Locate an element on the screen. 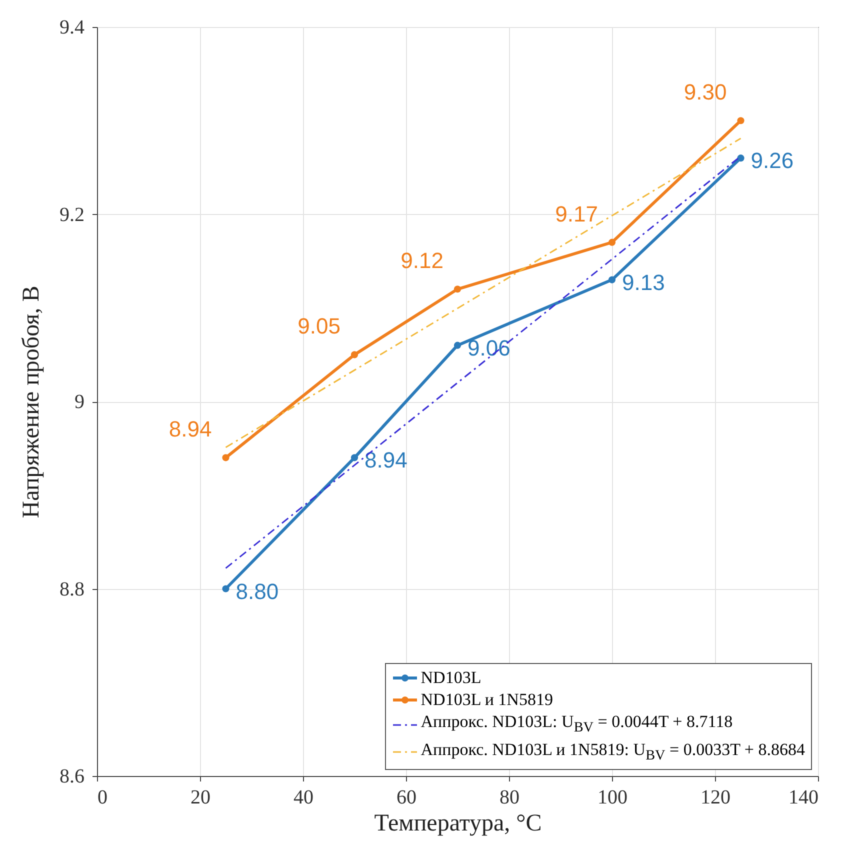 Image resolution: width=848 pixels, height=846 pixels. x-tick-label: 0 is located at coordinates (103, 797).